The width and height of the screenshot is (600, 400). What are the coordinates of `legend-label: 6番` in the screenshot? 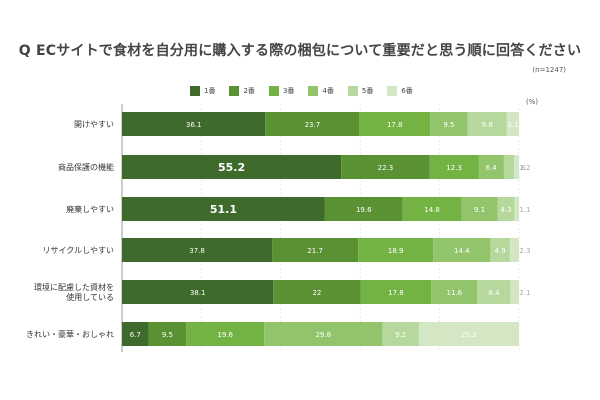 It's located at (407, 91).